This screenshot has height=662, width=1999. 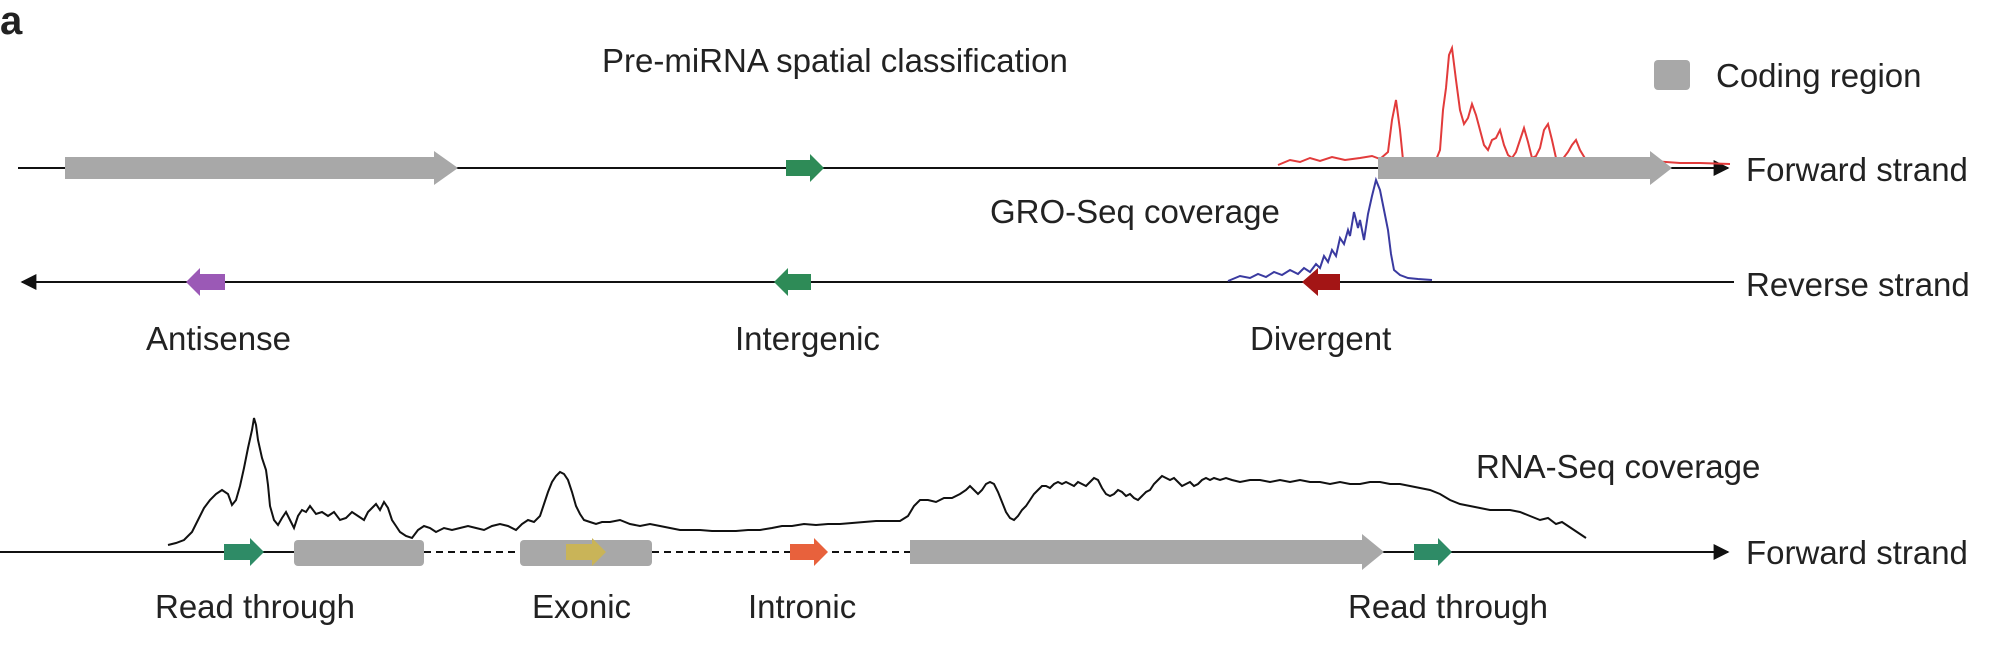 I want to click on legend-label: Coding region, so click(x=1818, y=75).